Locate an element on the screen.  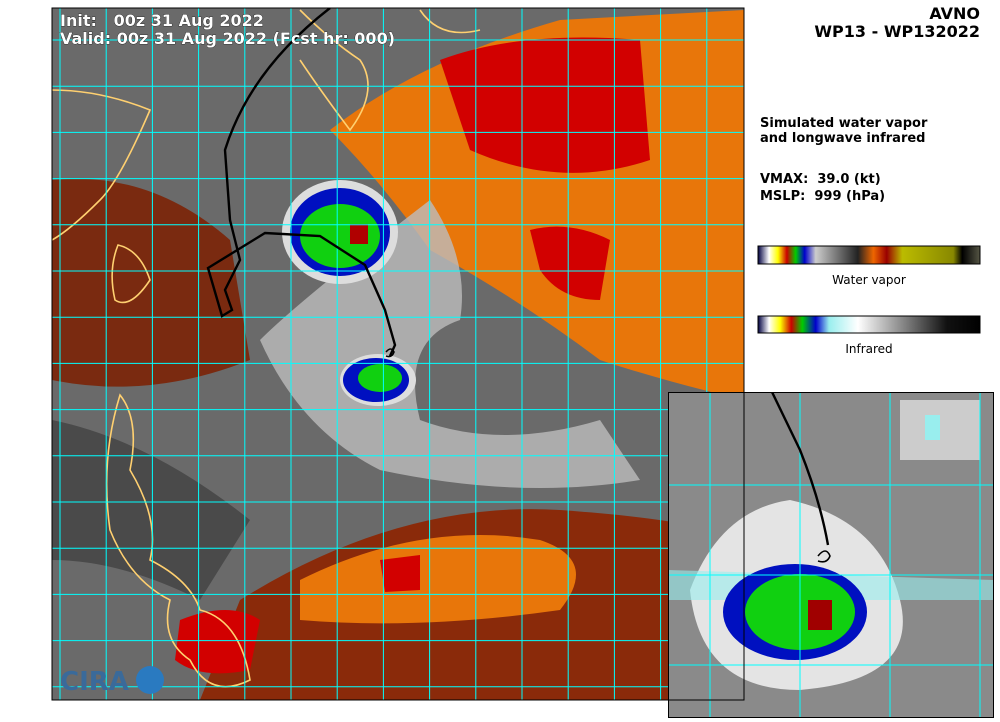
infrared-colorbar is located at coordinates (869, 324).